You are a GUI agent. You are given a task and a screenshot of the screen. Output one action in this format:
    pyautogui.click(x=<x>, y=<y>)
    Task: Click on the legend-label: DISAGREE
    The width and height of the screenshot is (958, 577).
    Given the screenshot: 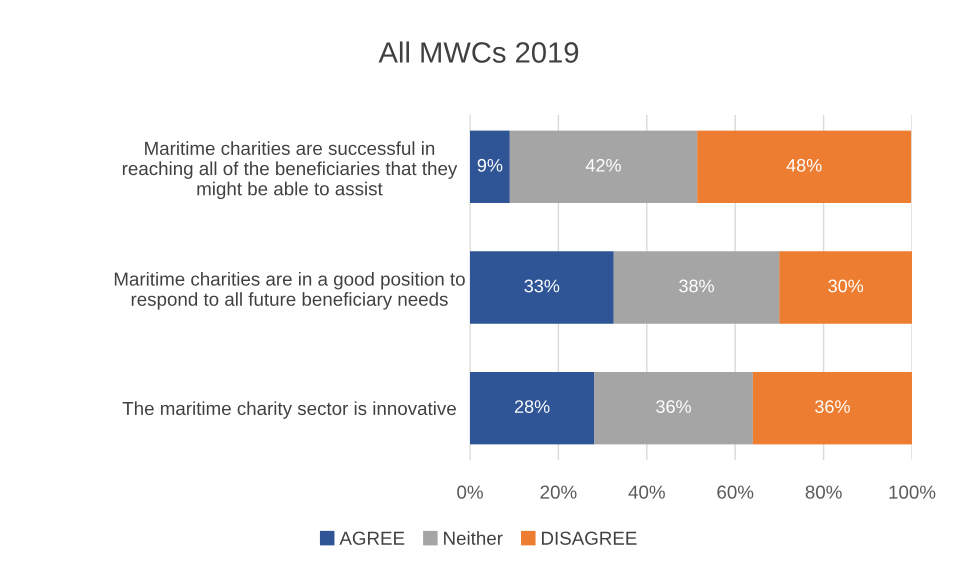 What is the action you would take?
    pyautogui.click(x=589, y=538)
    